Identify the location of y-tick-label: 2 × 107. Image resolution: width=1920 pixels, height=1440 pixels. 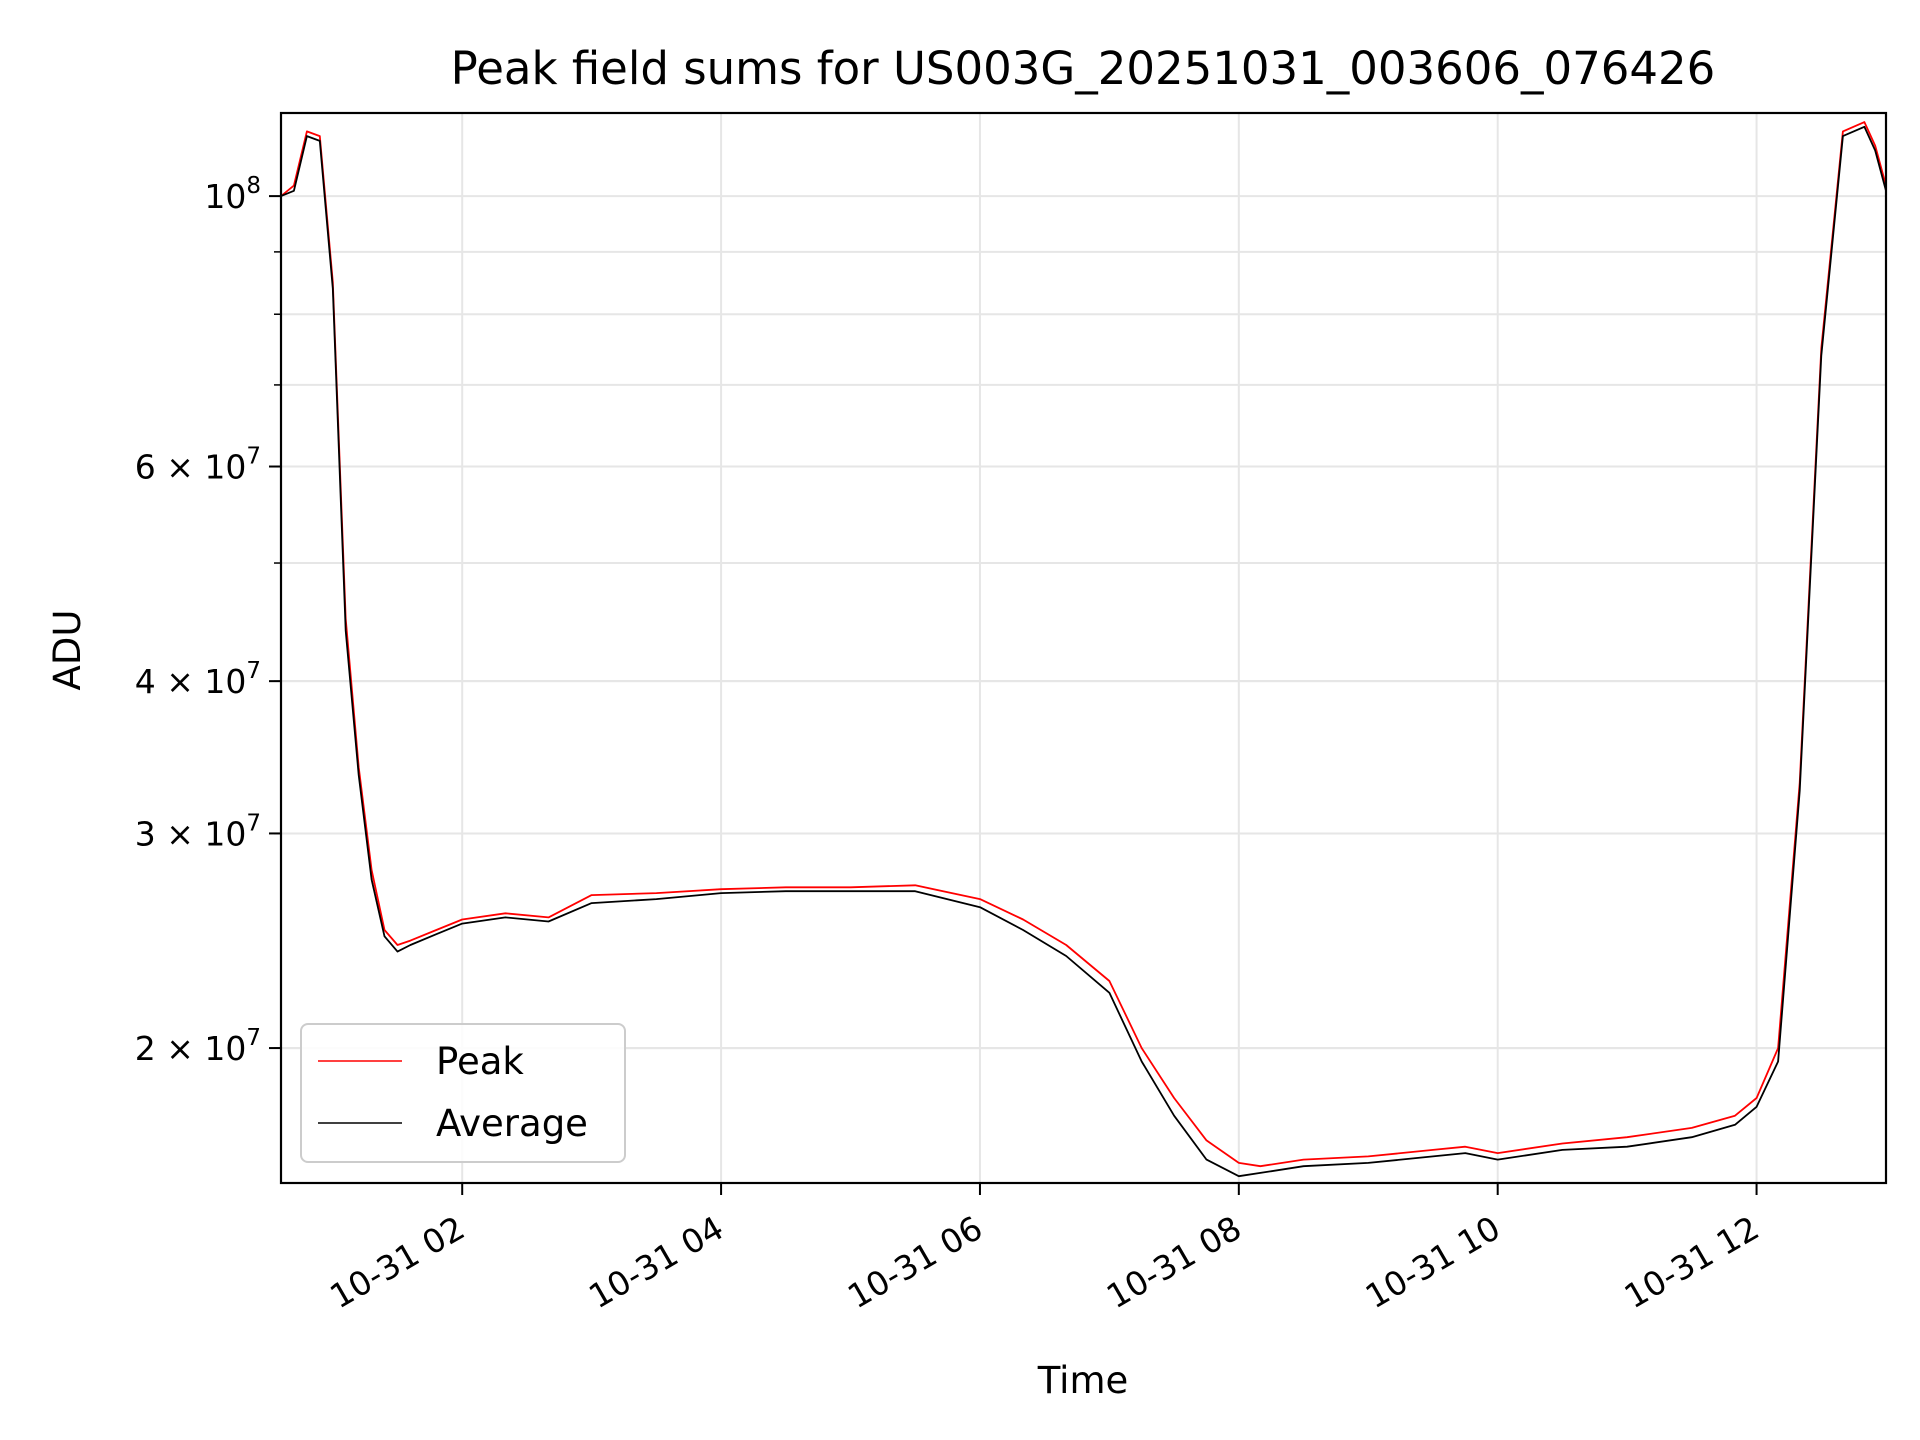
(198, 1046).